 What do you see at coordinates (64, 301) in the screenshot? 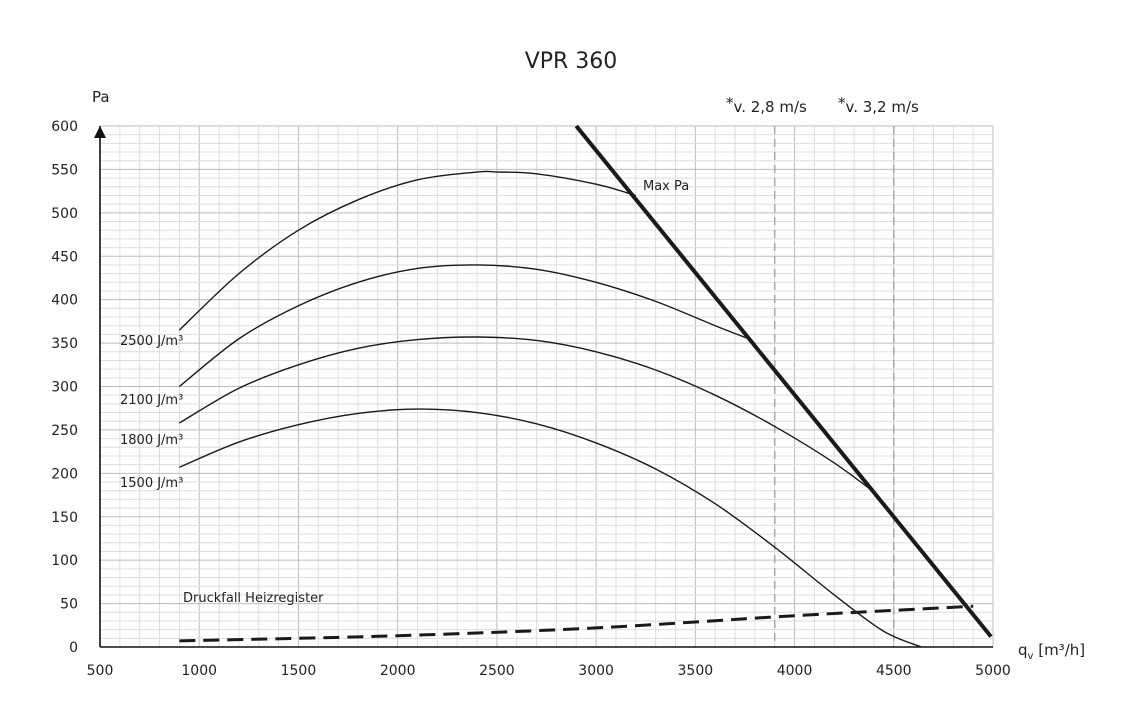
I see `y-tick-400: 400` at bounding box center [64, 301].